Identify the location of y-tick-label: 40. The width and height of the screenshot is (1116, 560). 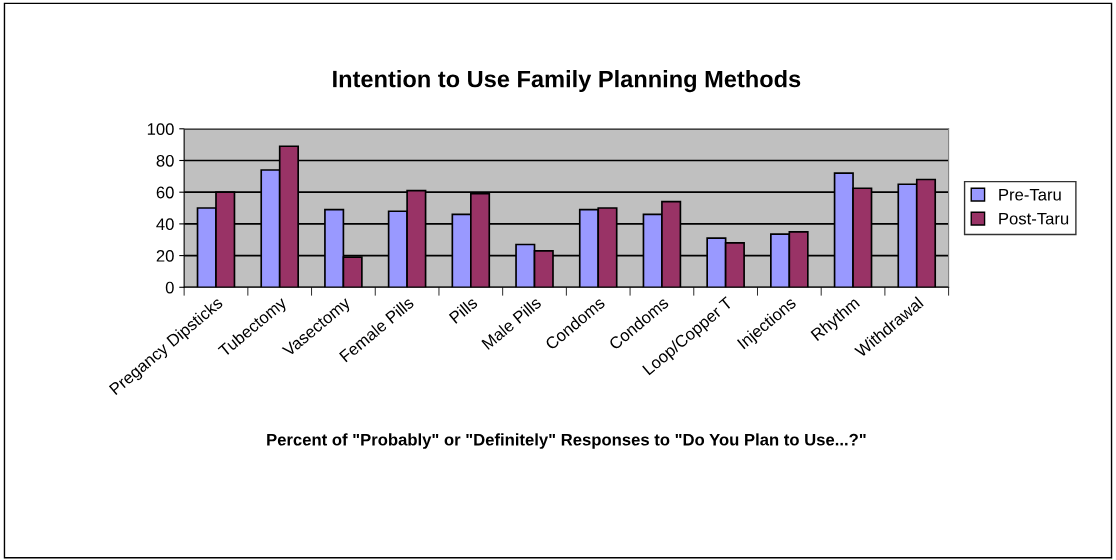
(165, 224).